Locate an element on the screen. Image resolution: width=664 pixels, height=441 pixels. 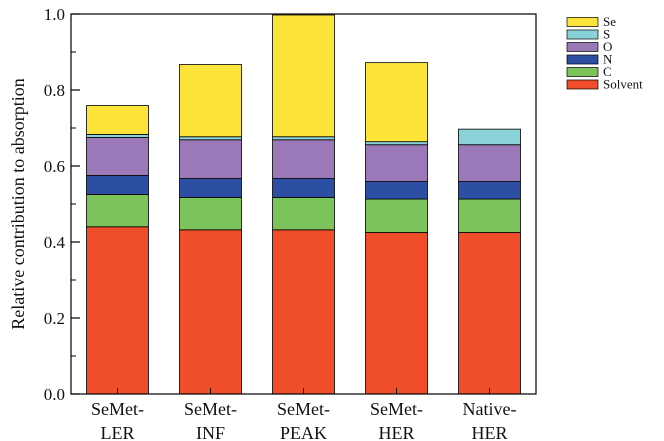
x-category-label: LER is located at coordinates (118, 432).